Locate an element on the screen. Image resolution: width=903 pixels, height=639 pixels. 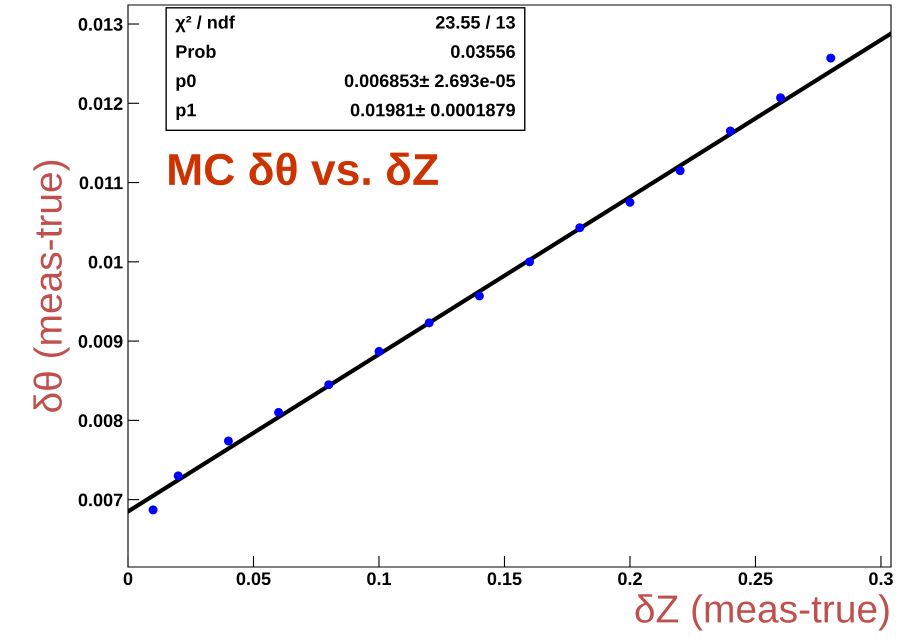
y-tick-label: 0.01 is located at coordinates (105, 262).